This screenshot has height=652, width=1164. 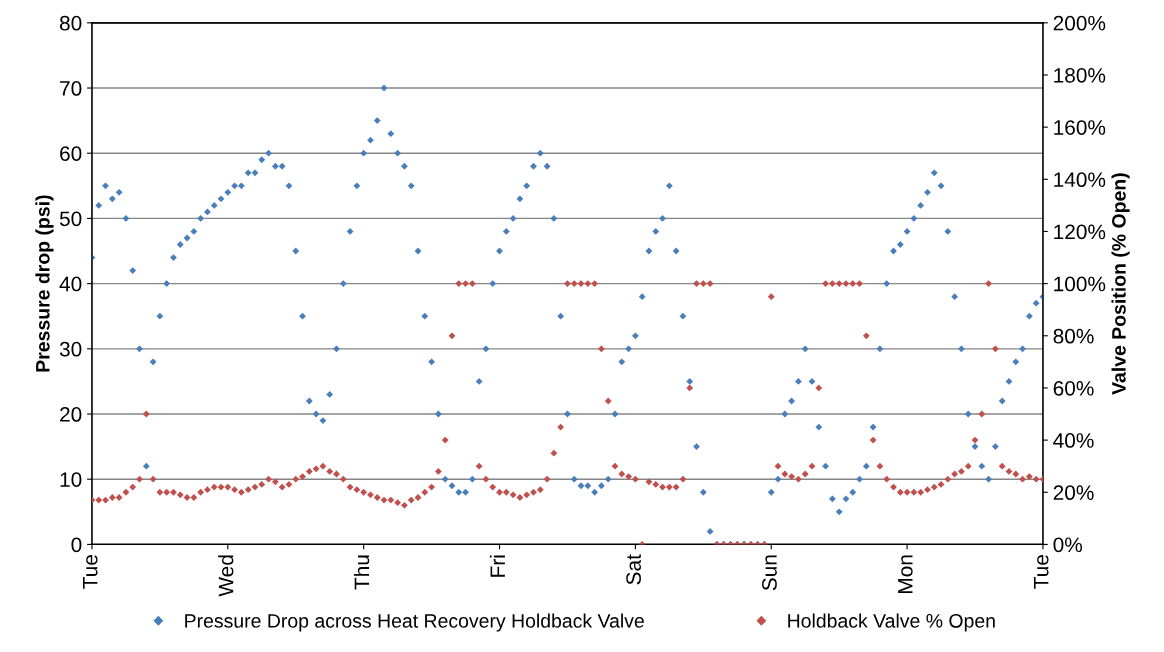 What do you see at coordinates (71, 479) in the screenshot?
I see `y-tick-label: 10` at bounding box center [71, 479].